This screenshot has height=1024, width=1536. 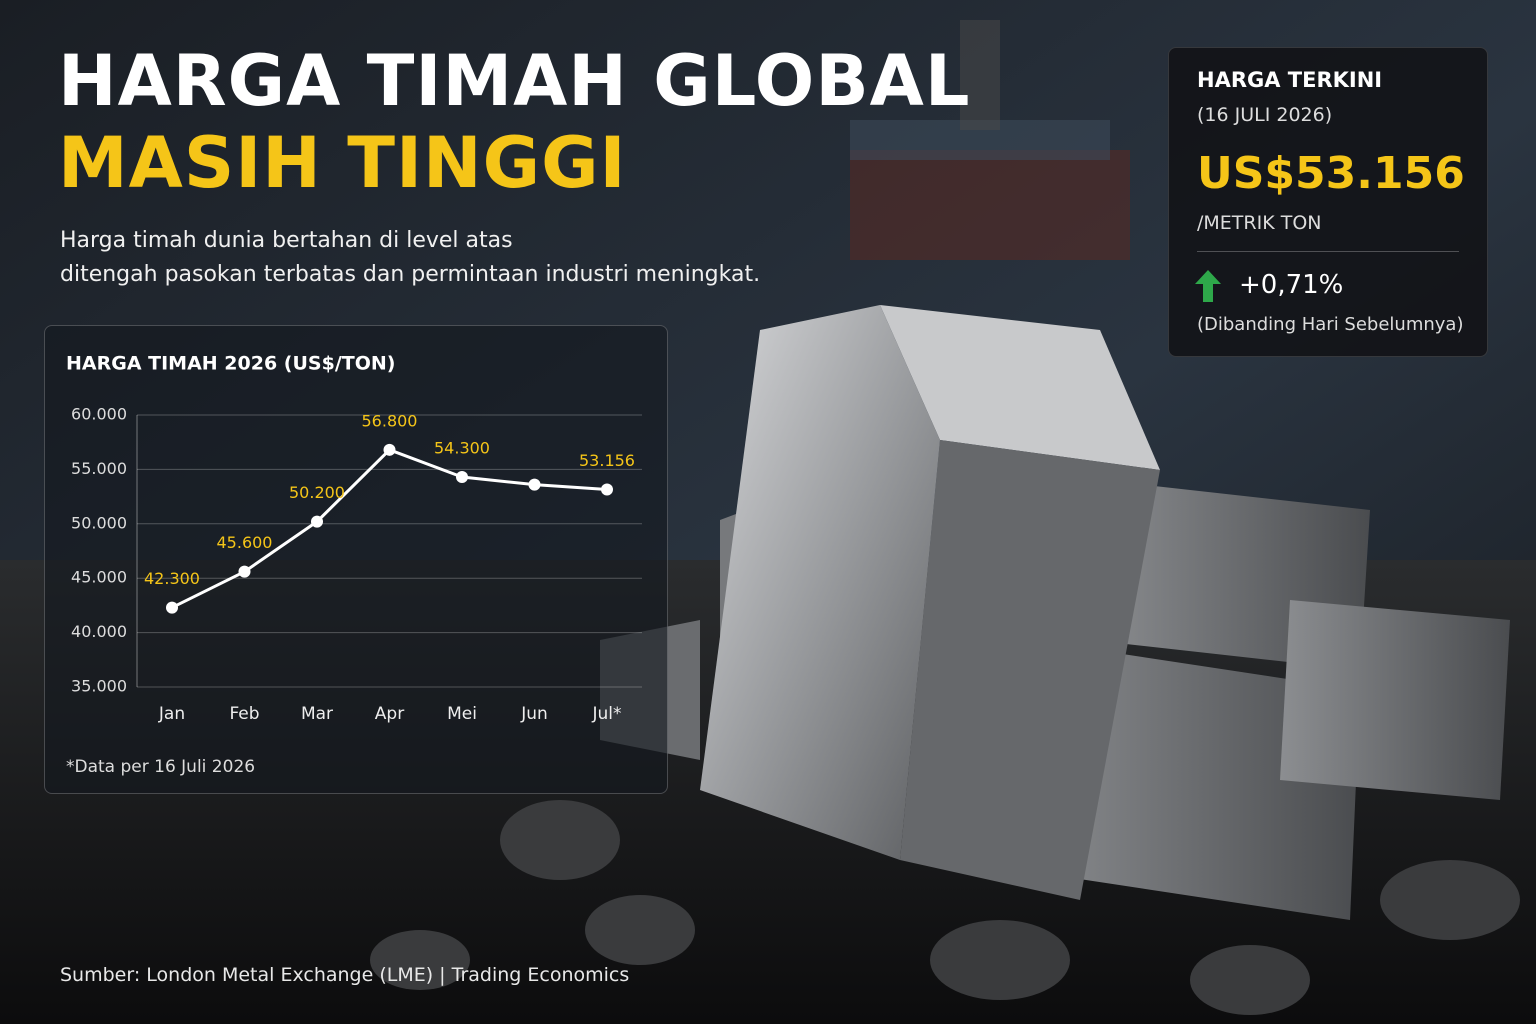 I want to click on x-tick-label: Jan, so click(x=171, y=714).